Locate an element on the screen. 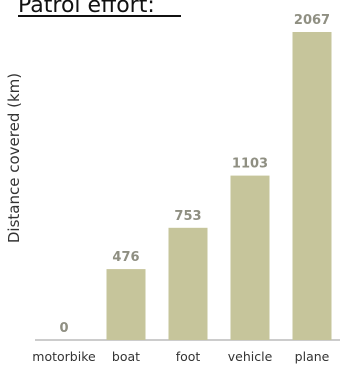 This screenshot has height=374, width=342. tick-label-plane: plane is located at coordinates (312, 356).